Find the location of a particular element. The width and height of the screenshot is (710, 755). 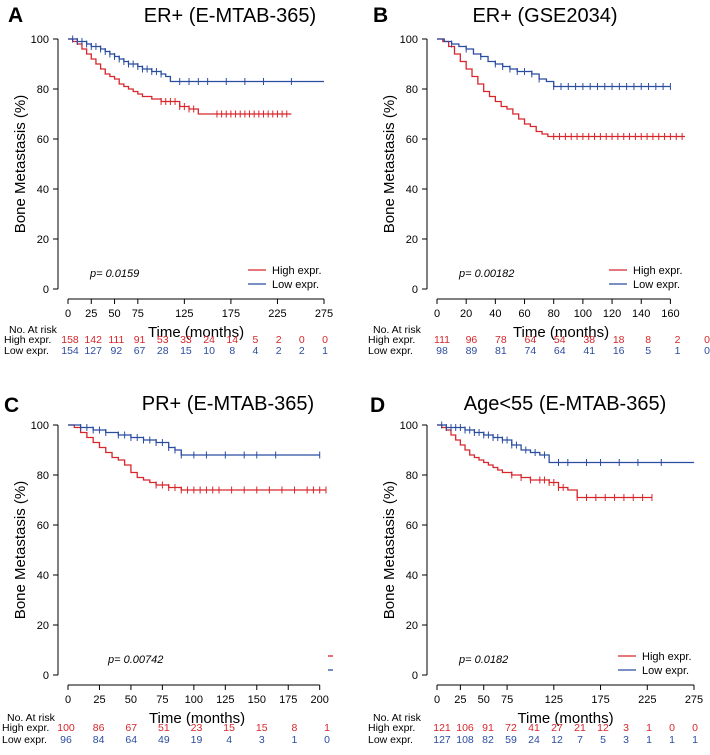

risk-low-count: 3 is located at coordinates (262, 740).